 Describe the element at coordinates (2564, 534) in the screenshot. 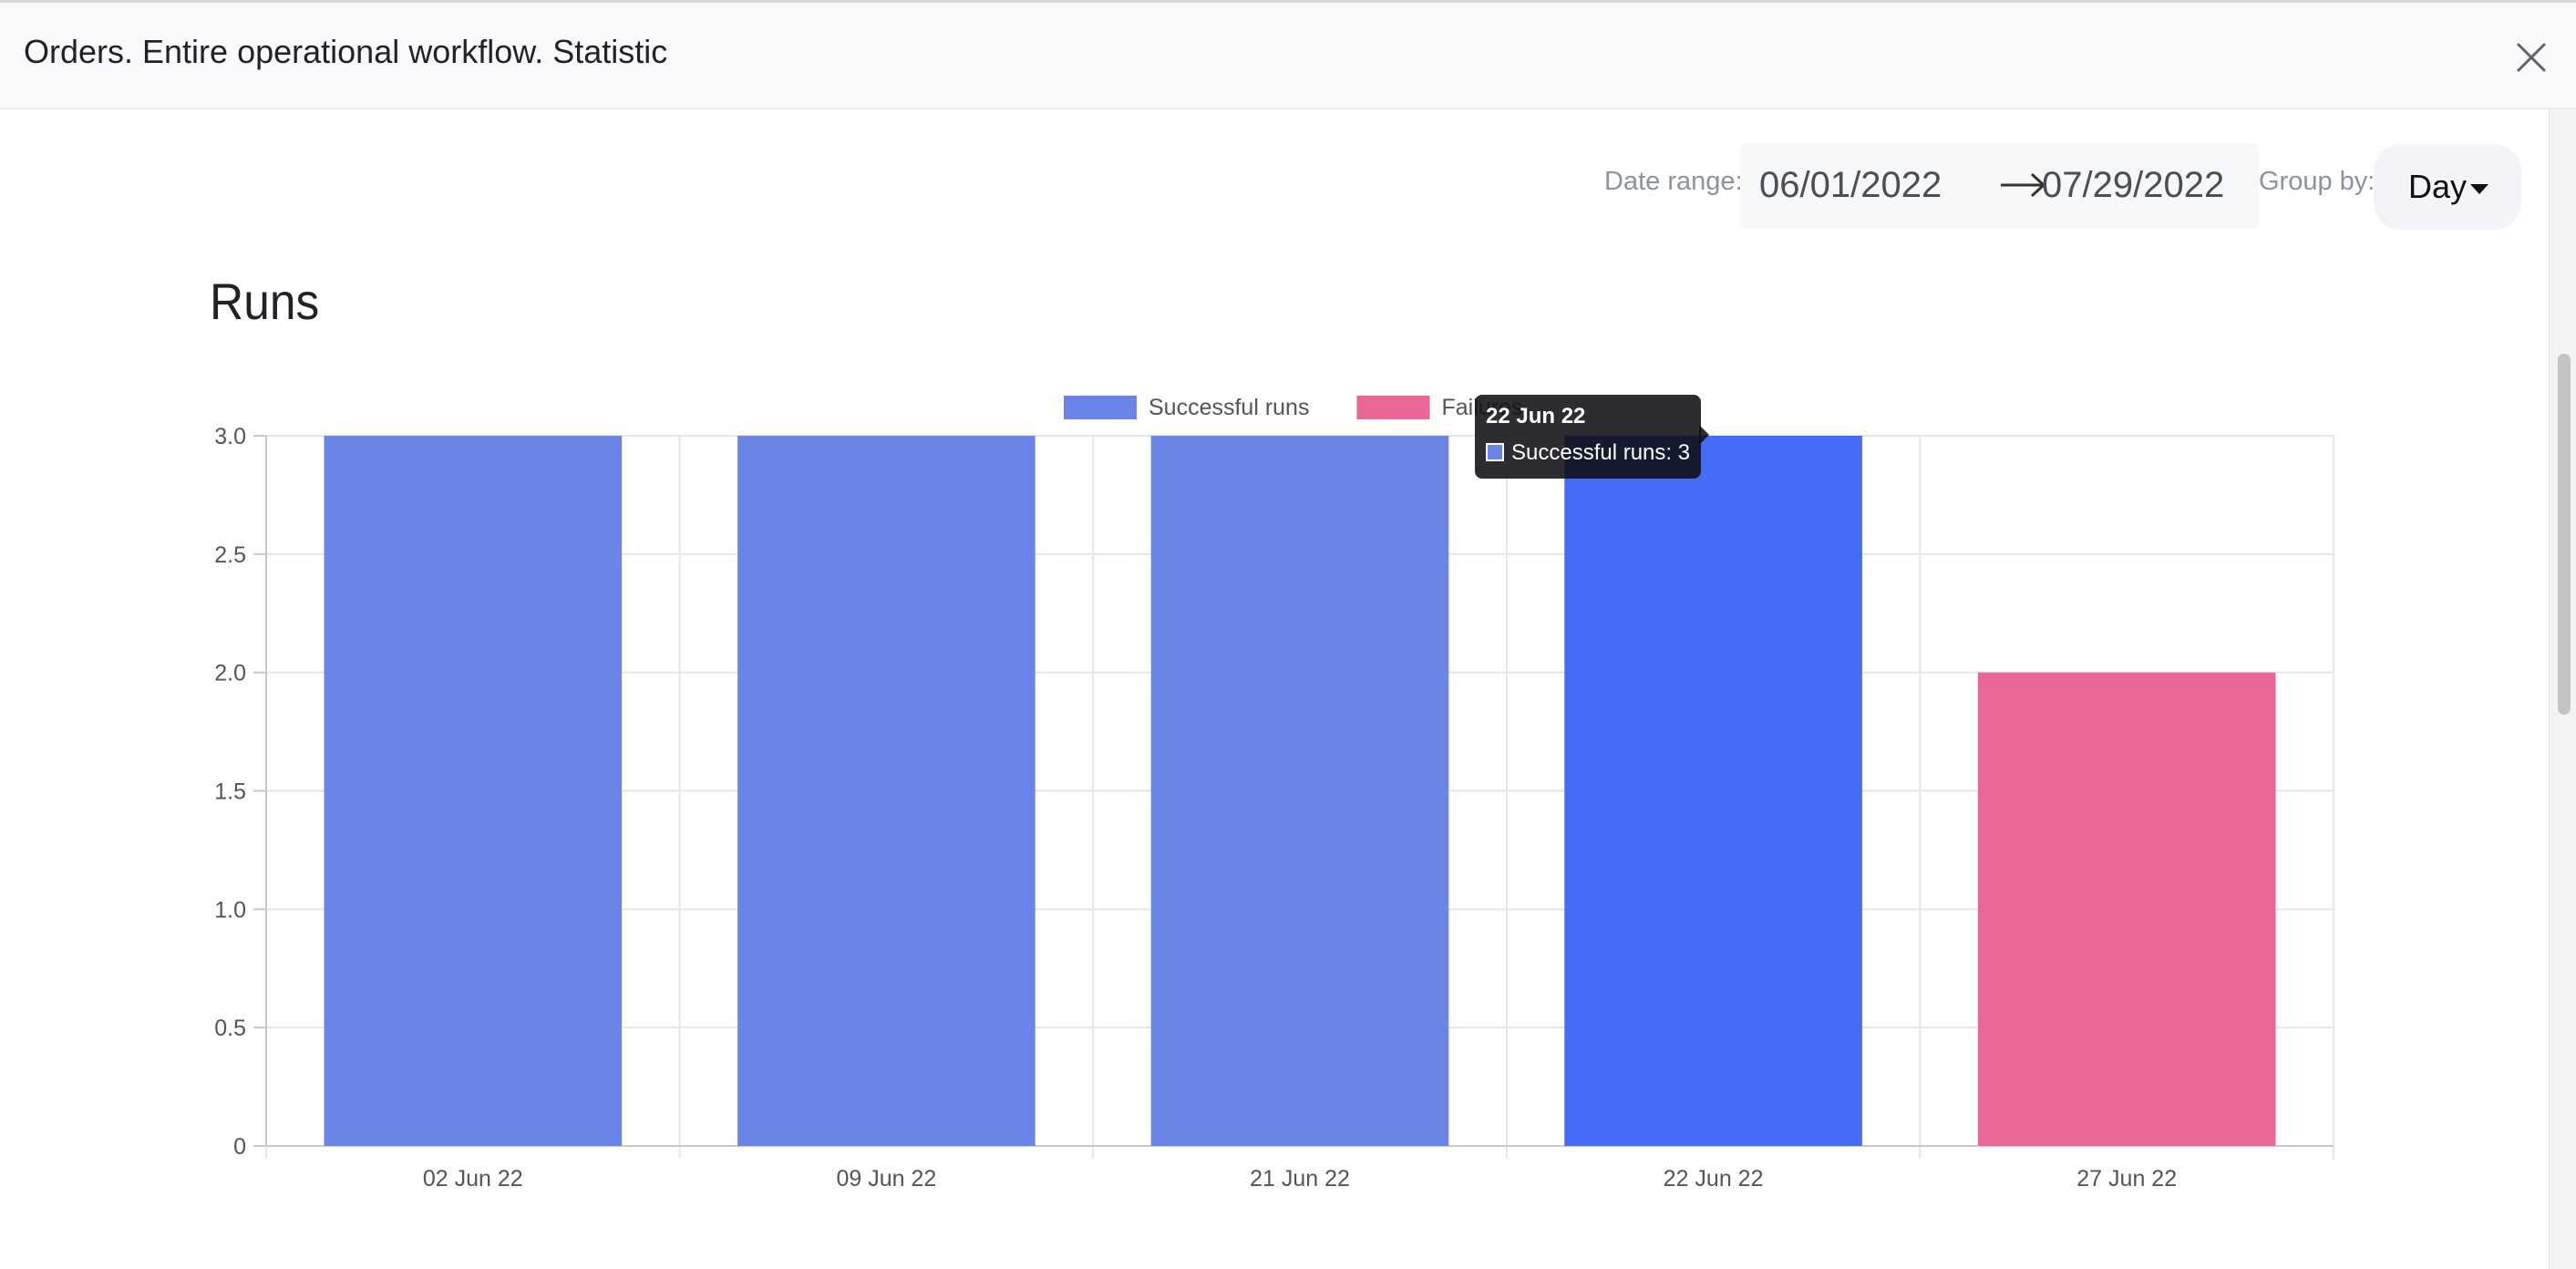

I see `scrollbar-thumb` at that location.